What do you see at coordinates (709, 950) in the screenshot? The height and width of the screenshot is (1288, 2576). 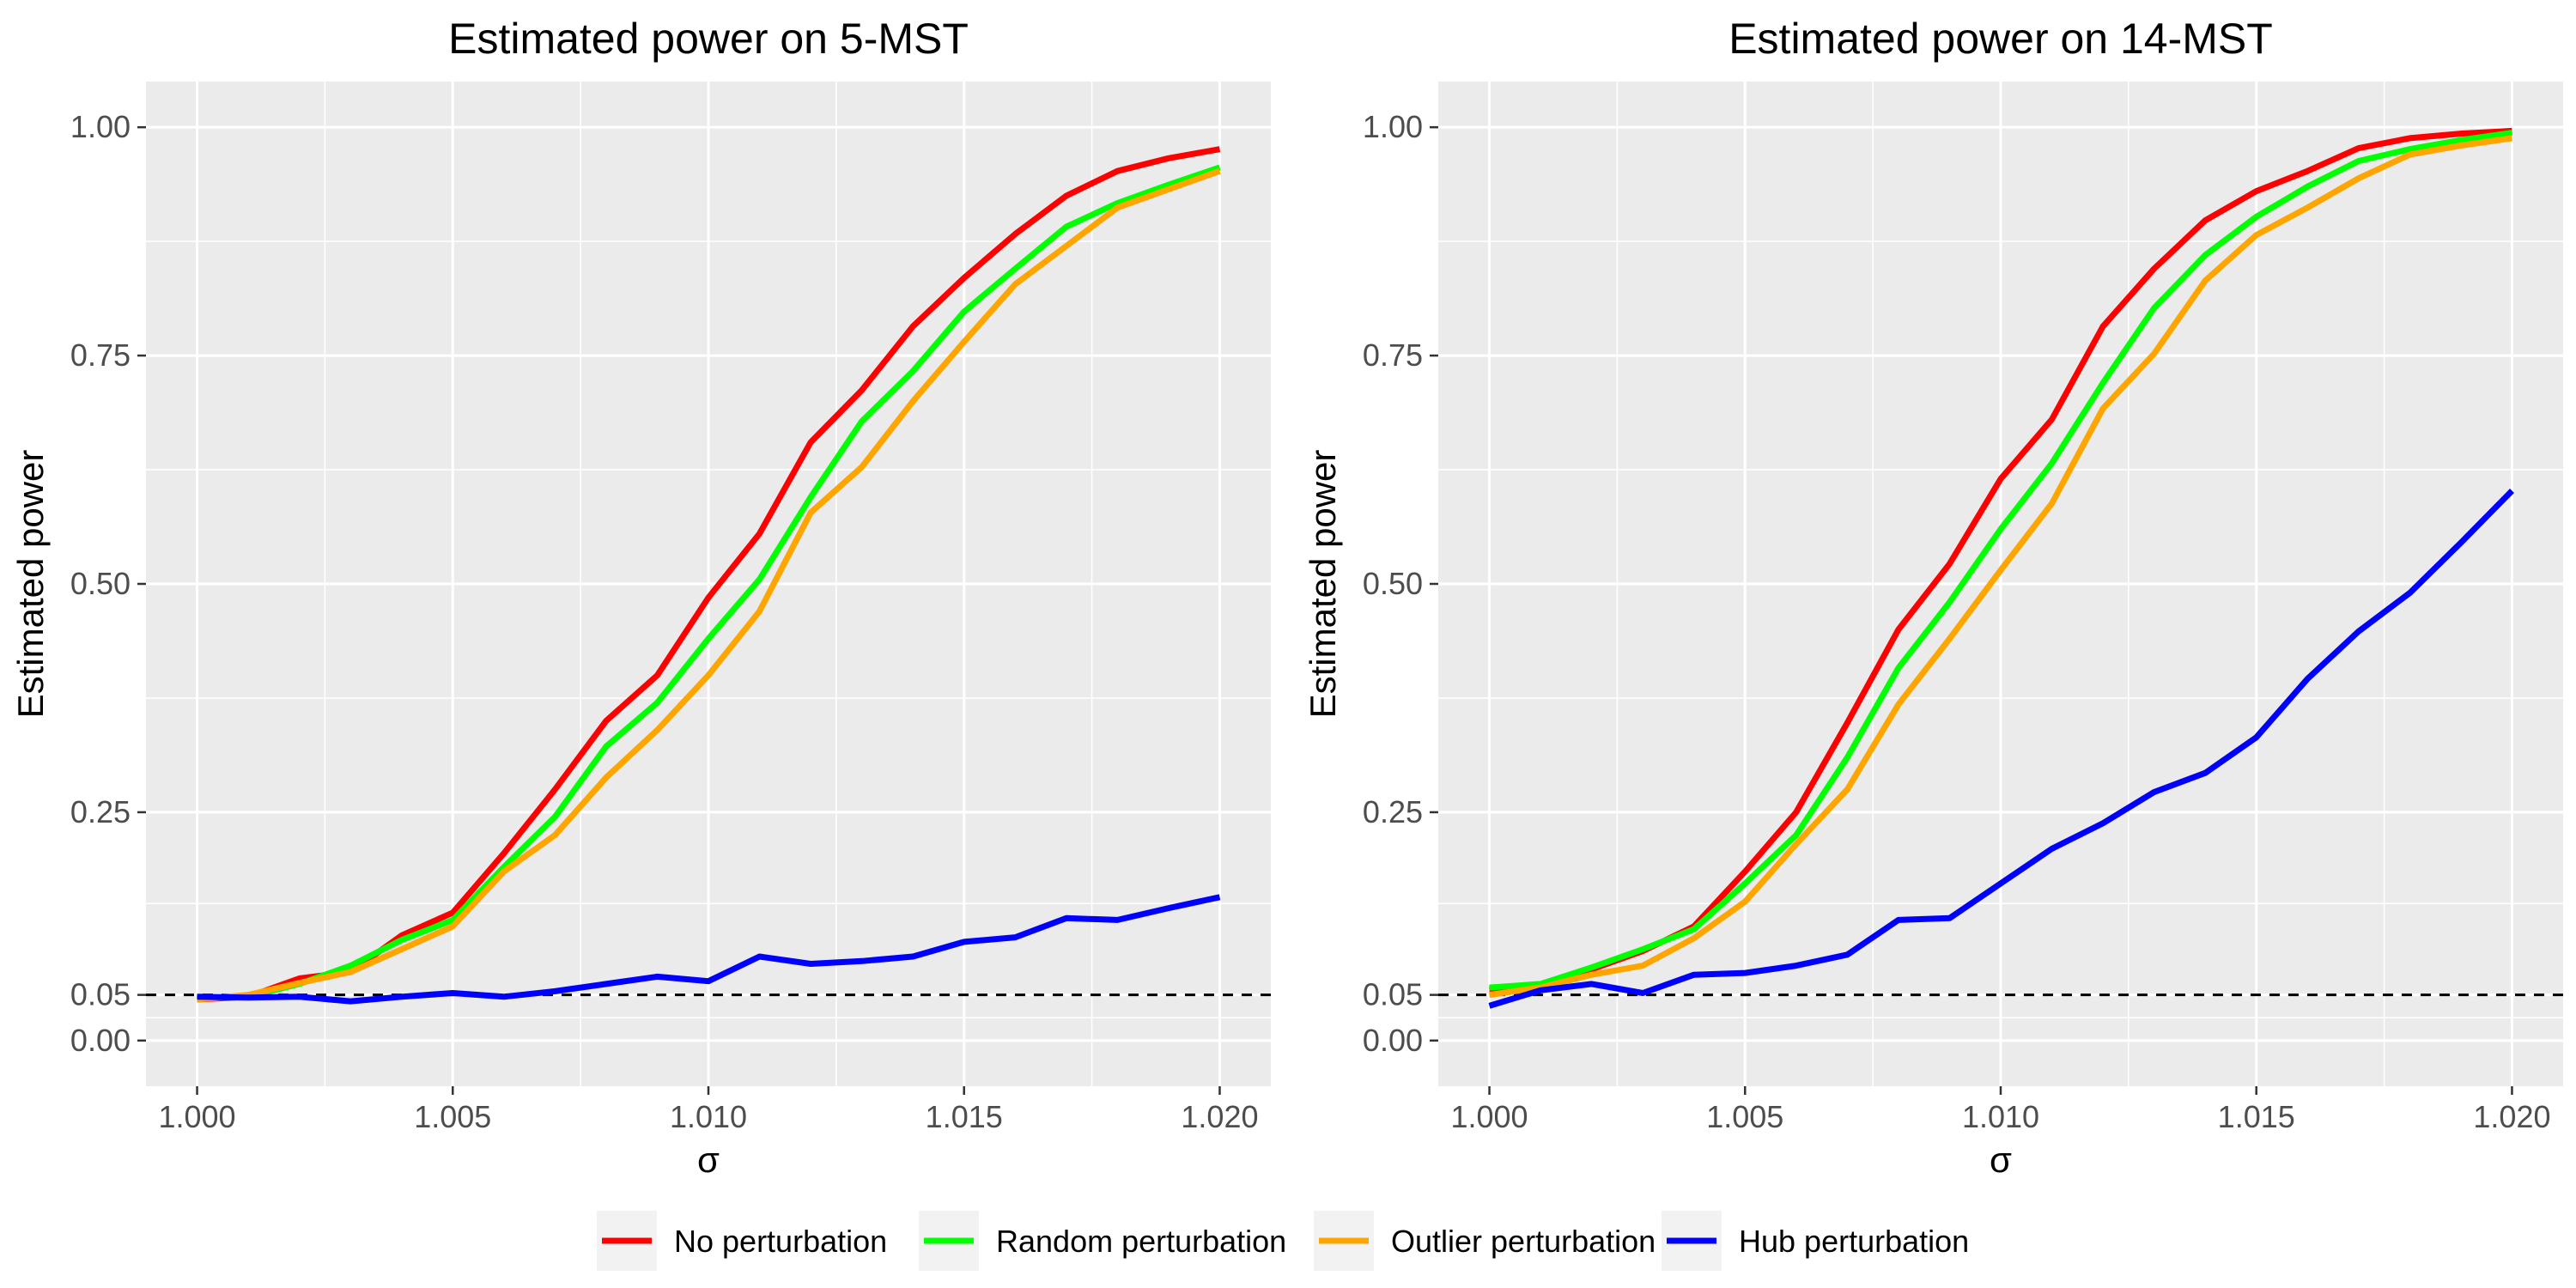 I see `series-line-hub-perturbation` at bounding box center [709, 950].